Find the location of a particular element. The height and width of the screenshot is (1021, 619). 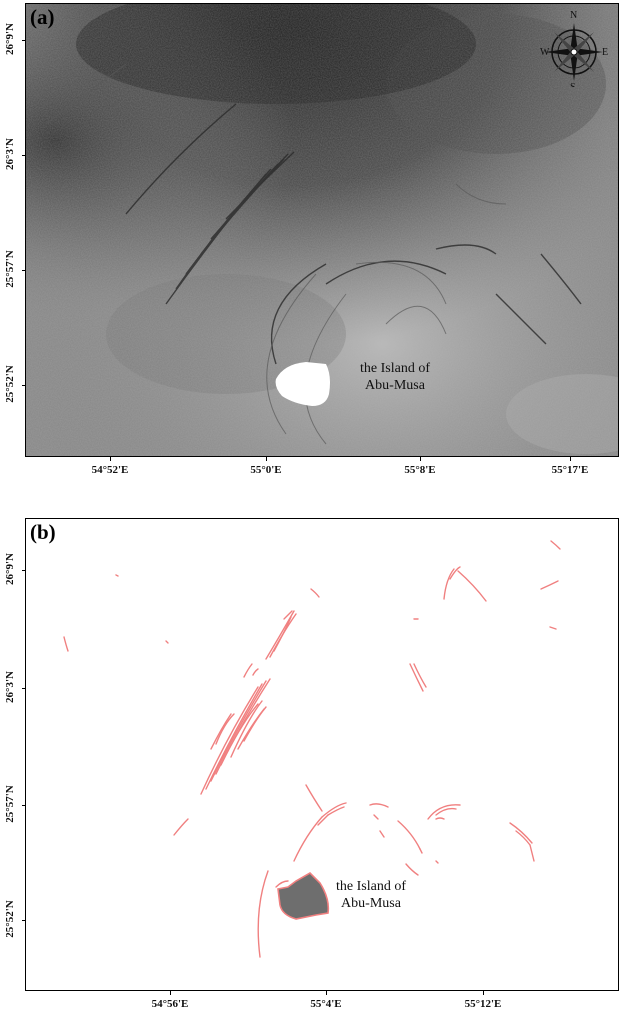

x-label: 55°17'E is located at coordinates (570, 470).